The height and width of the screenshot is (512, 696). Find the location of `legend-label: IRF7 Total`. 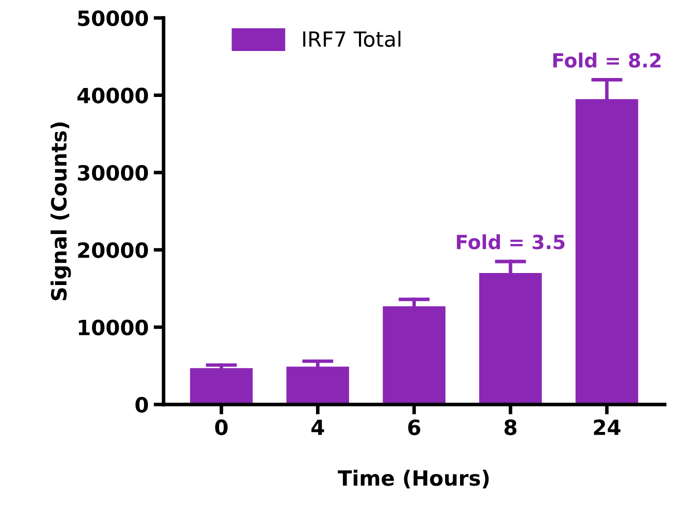

legend-label: IRF7 Total is located at coordinates (351, 38).